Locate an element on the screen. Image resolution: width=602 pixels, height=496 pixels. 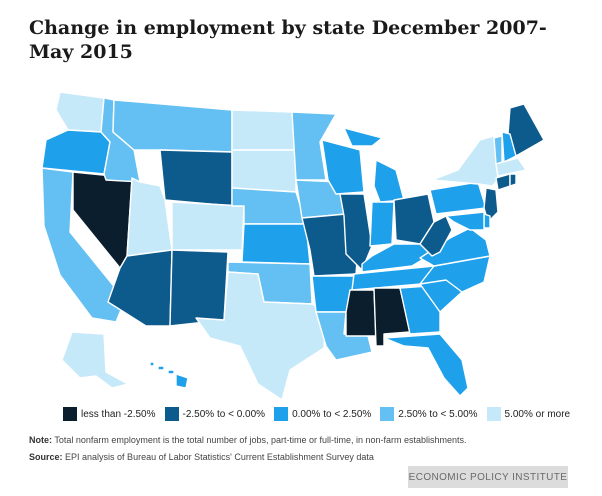
state-KS is located at coordinates (276, 244).